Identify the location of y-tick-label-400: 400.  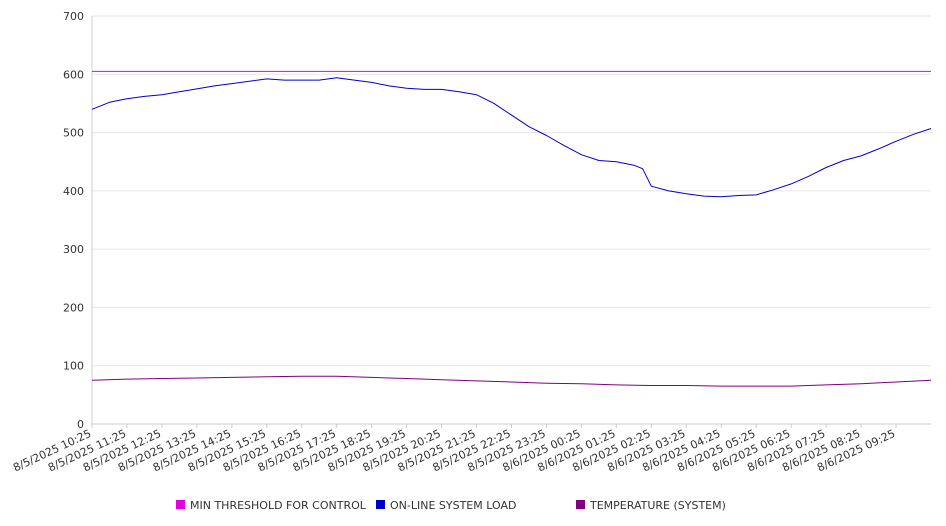
(73, 191).